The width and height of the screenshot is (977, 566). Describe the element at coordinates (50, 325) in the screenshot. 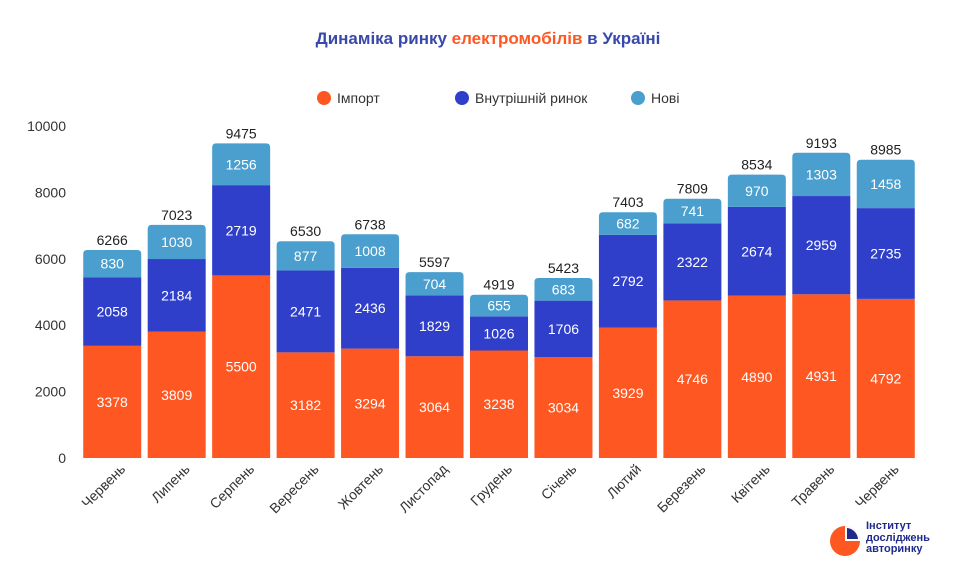

I see `y-tick-label: 4000` at that location.